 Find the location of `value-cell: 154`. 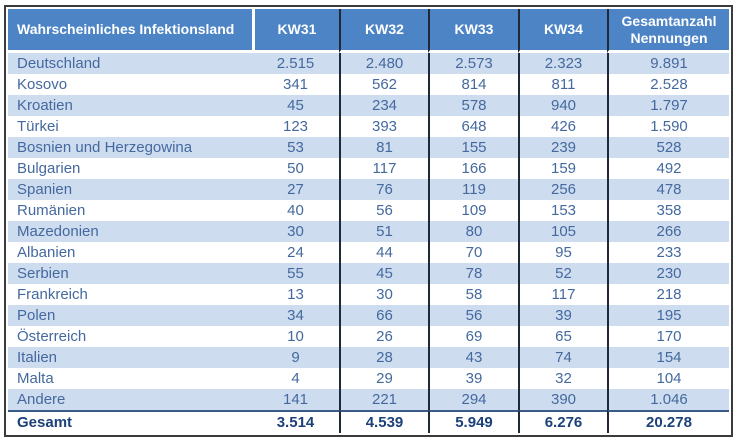

value-cell: 154 is located at coordinates (668, 357).